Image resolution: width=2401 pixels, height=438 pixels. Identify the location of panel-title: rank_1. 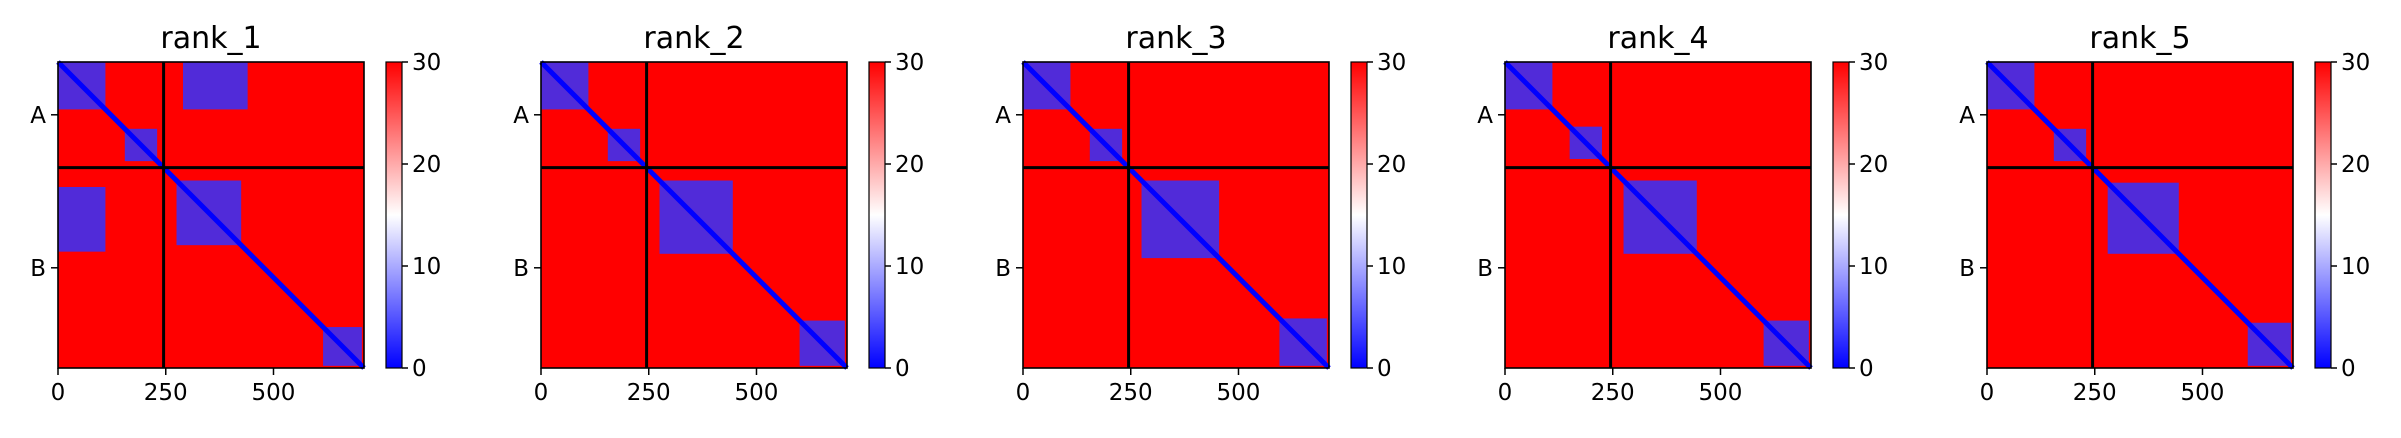
(210, 38).